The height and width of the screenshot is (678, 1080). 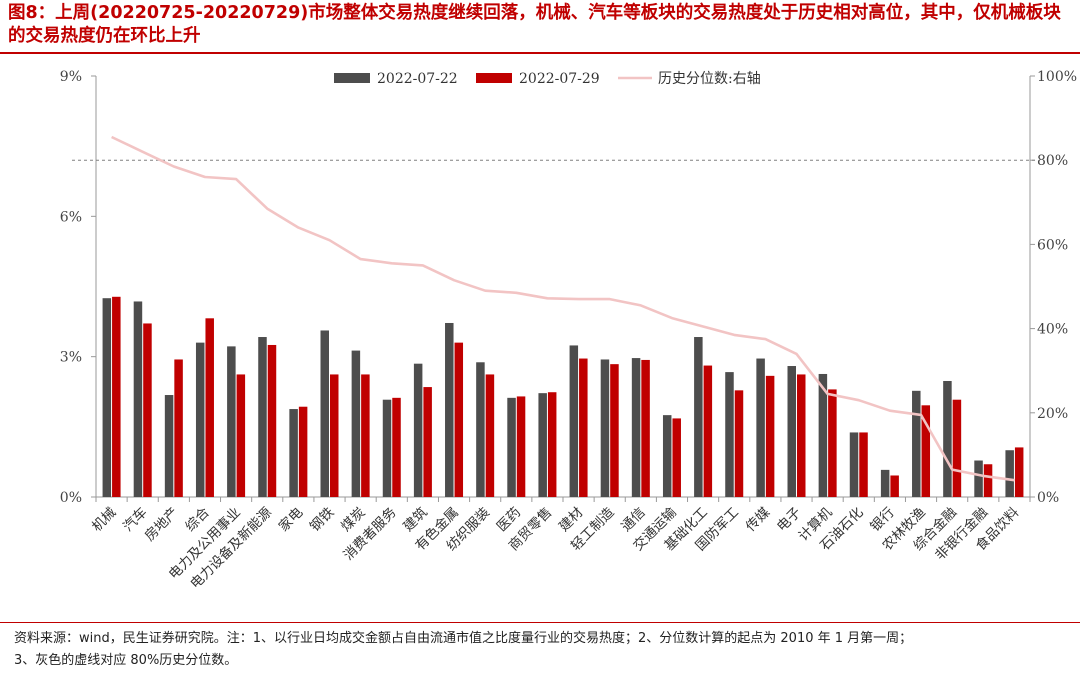 I want to click on category-label: 家电, so click(x=290, y=519).